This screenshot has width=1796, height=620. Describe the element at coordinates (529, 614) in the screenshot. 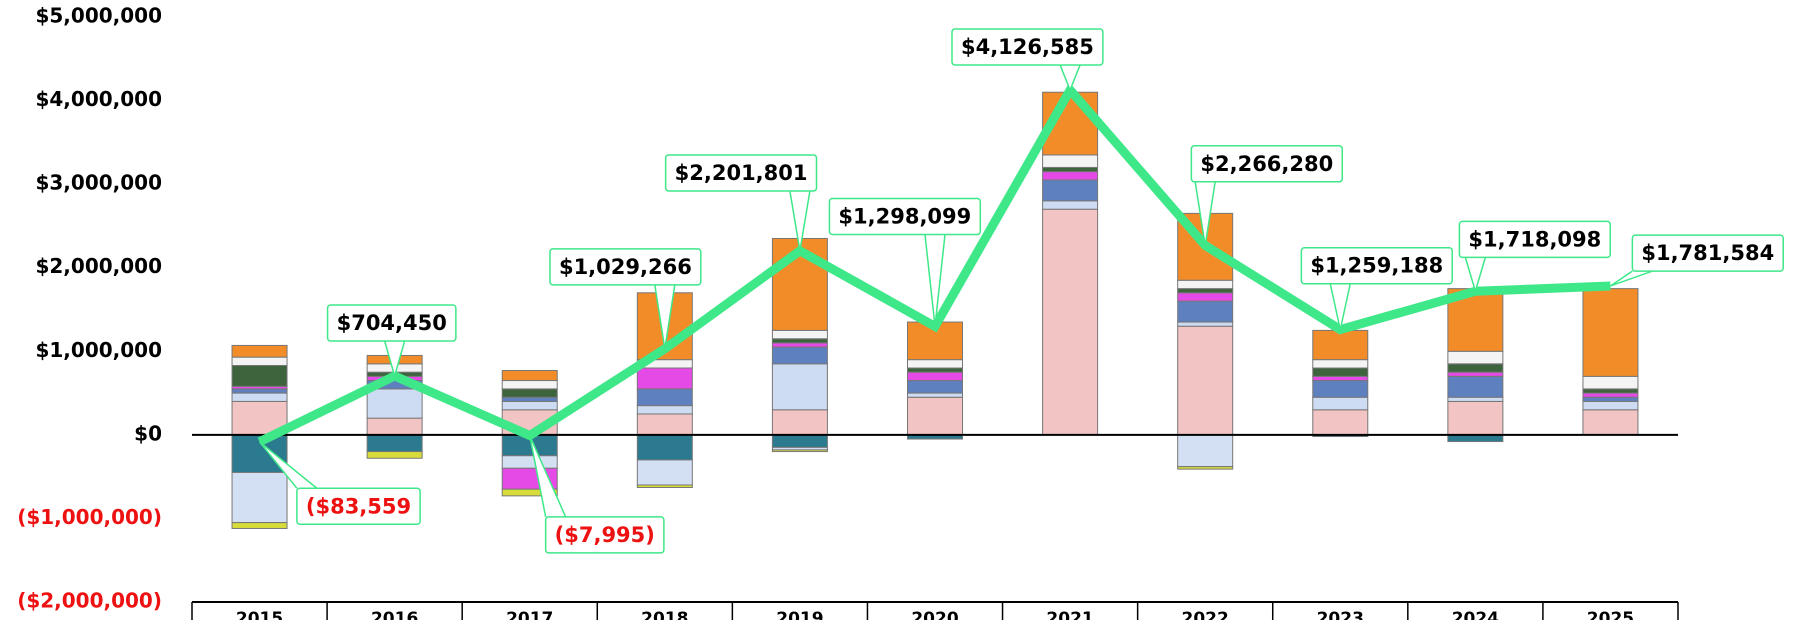

I see `x-tick-label: 2017` at that location.